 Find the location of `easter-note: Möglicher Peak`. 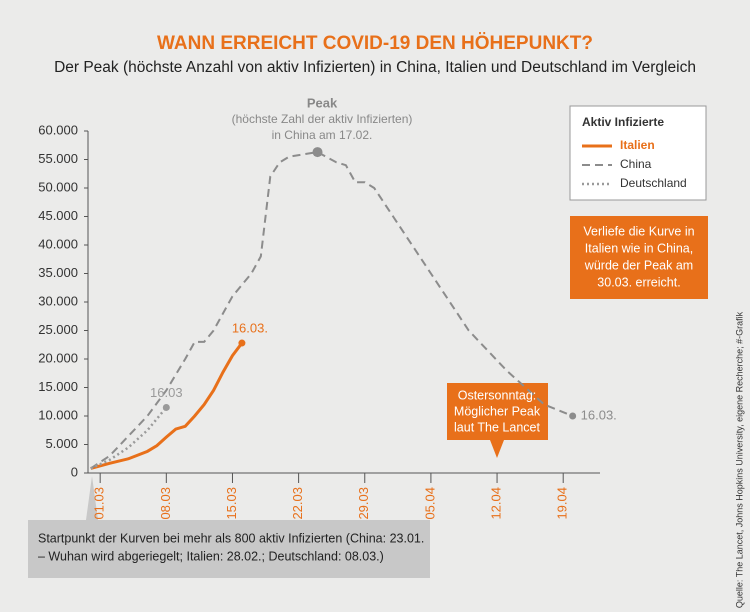

easter-note: Möglicher Peak is located at coordinates (497, 411).